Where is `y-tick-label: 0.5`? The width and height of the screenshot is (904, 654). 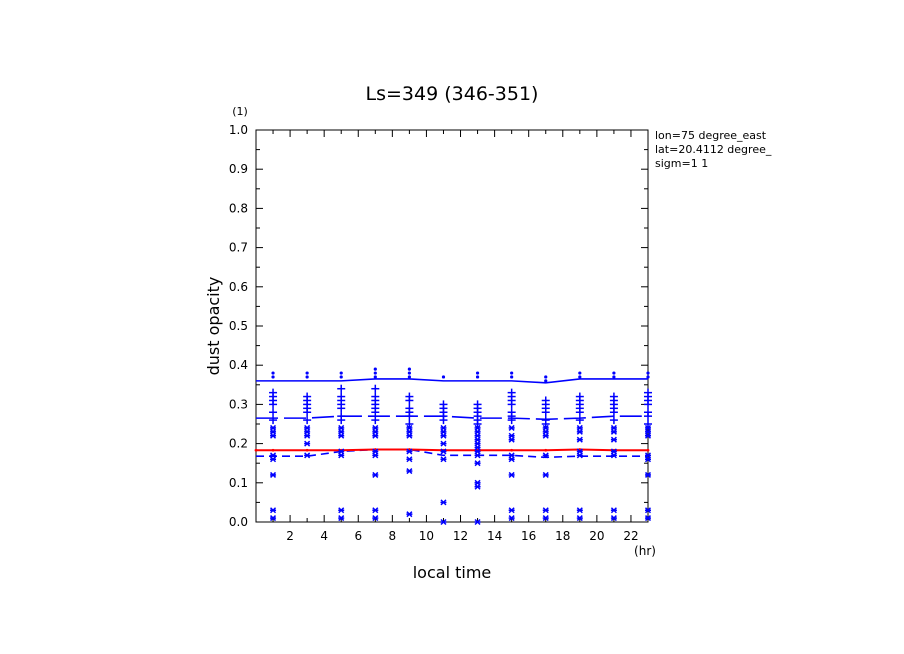 y-tick-label: 0.5 is located at coordinates (238, 326).